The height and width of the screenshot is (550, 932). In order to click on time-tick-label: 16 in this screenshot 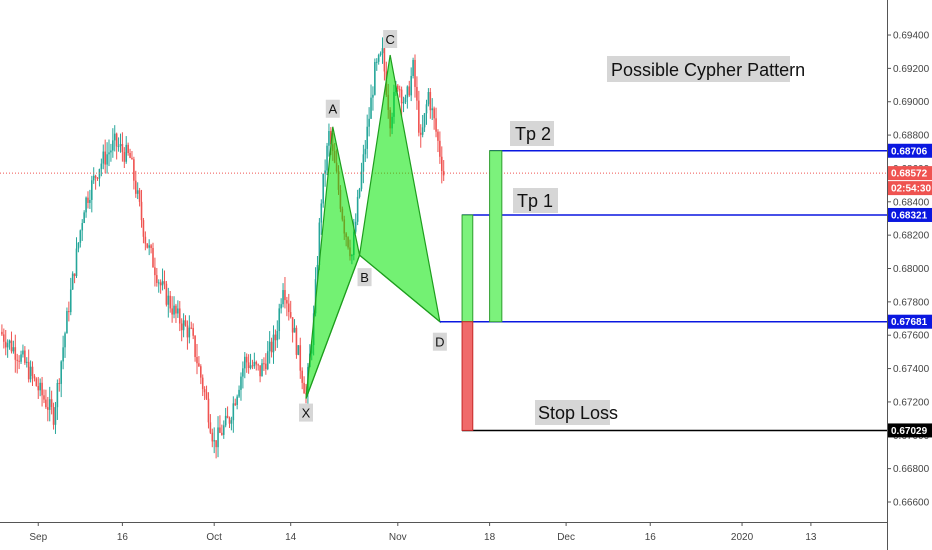, I will do `click(651, 537)`.